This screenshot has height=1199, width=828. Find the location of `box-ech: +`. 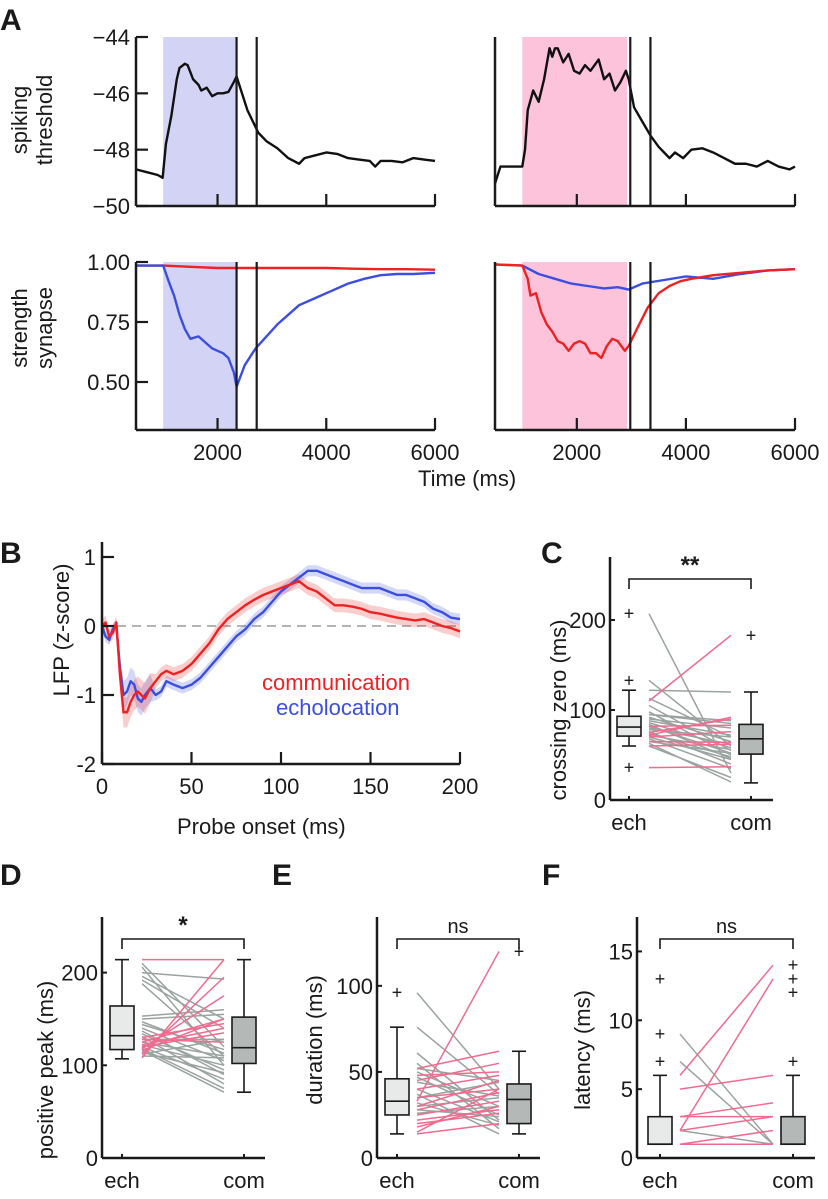

box-ech: + is located at coordinates (397, 1059).